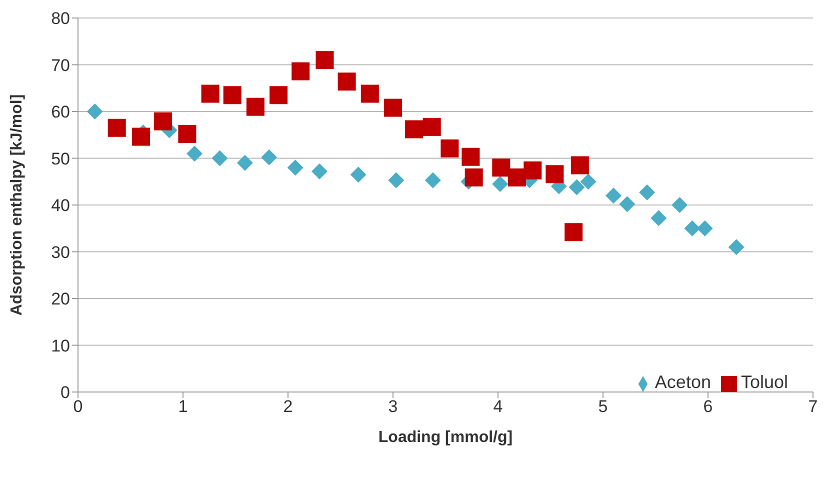 This screenshot has width=831, height=478. I want to click on y-tick-label: 40, so click(60, 206).